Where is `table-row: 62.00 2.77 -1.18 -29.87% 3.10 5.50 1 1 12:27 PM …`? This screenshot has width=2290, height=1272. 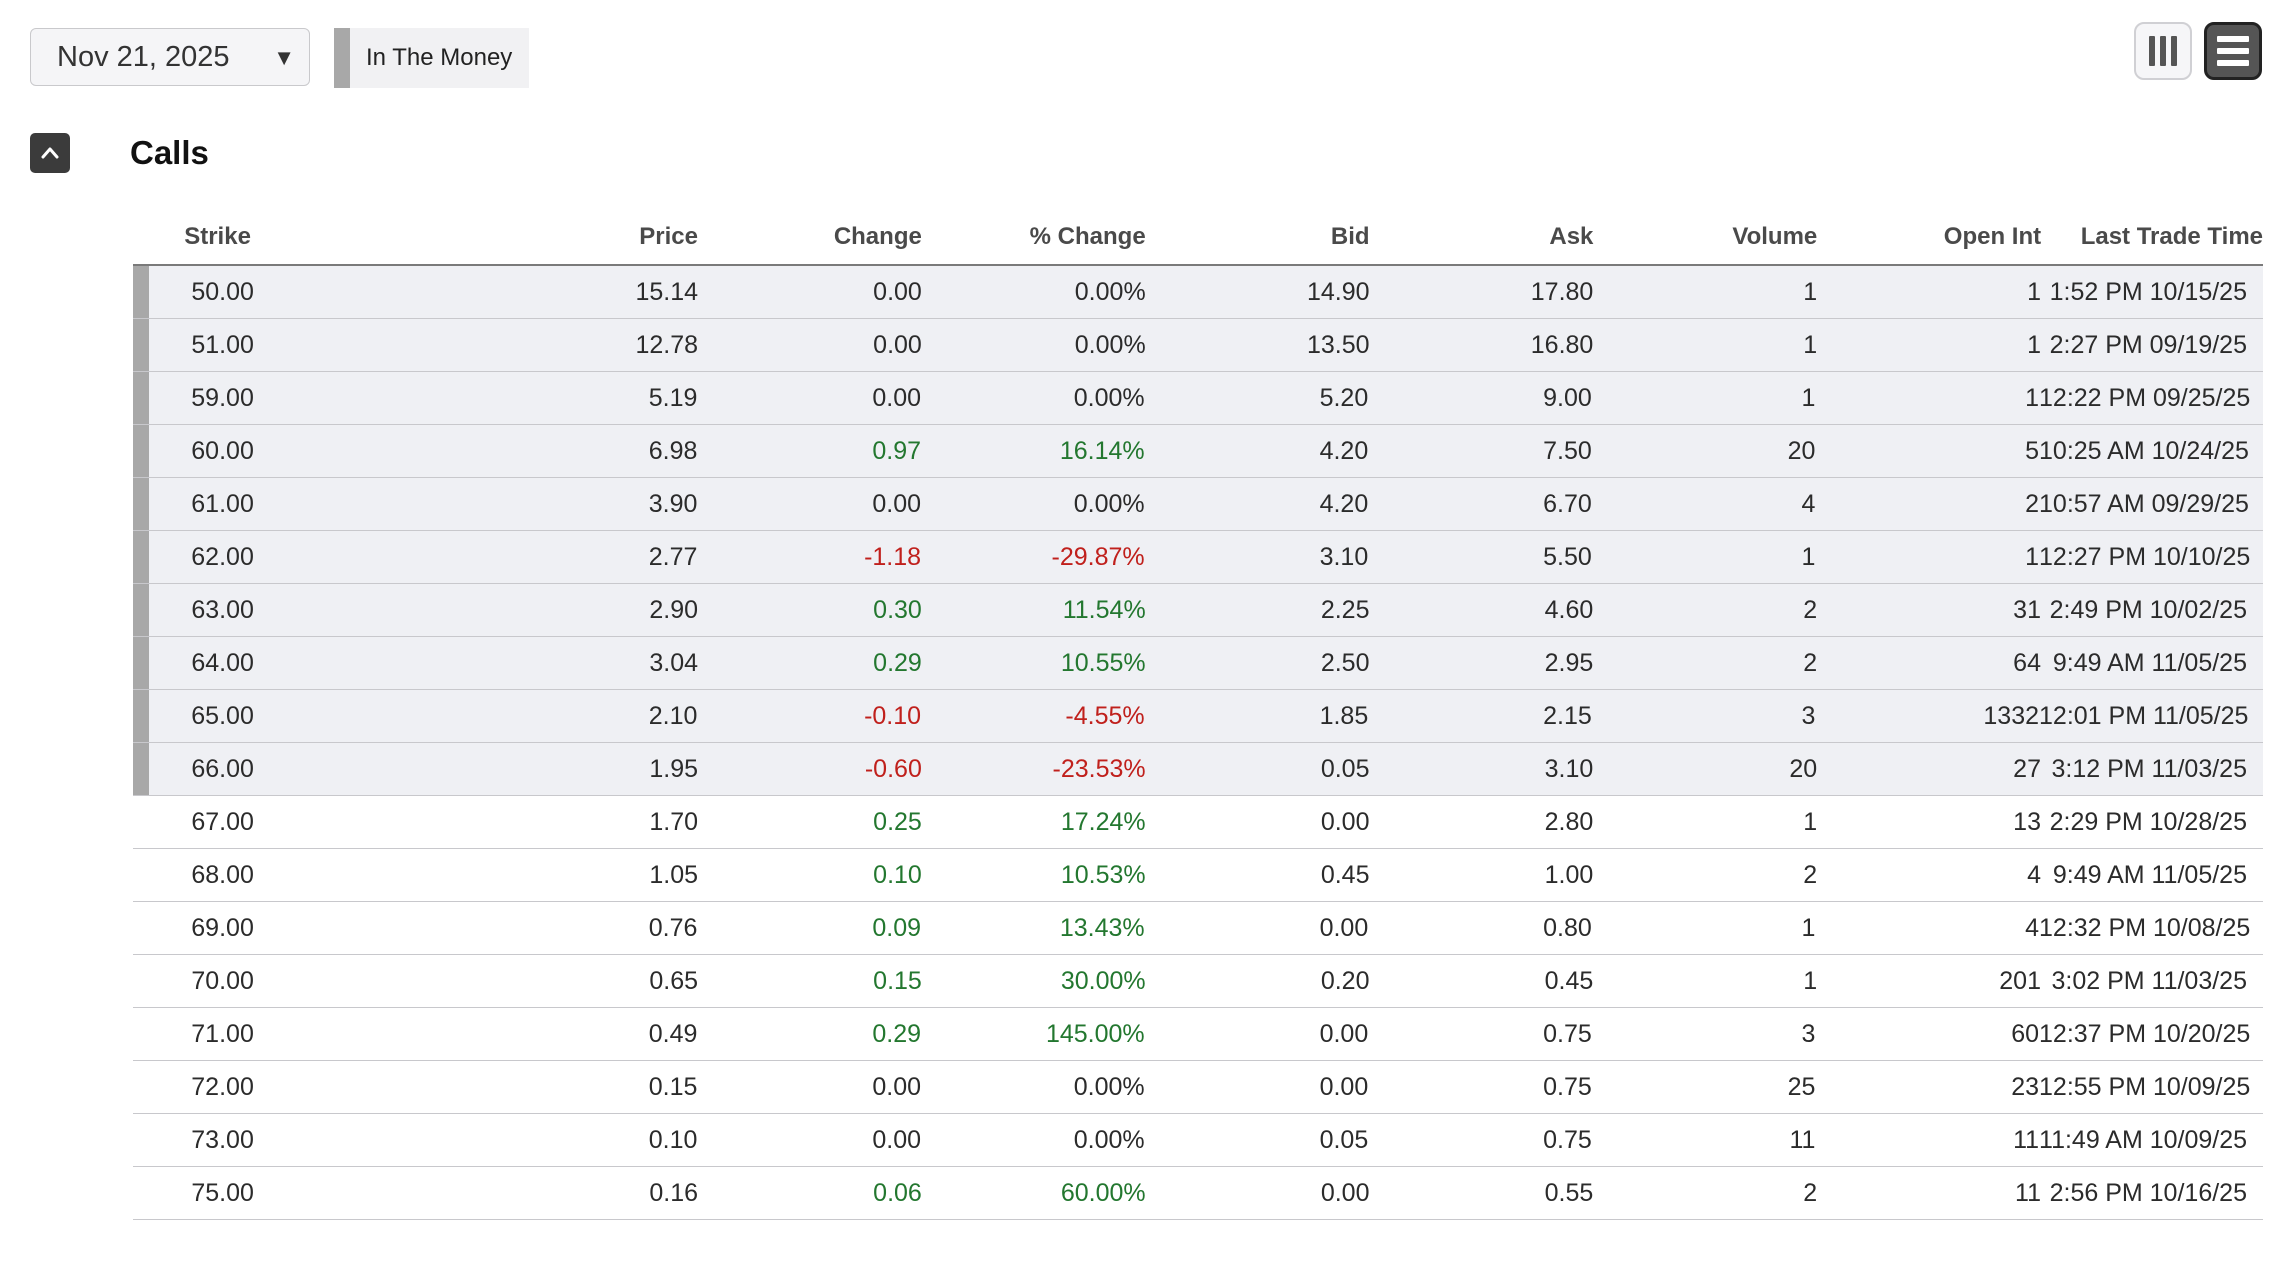
table-row: 62.00 2.77 -1.18 -29.87% 3.10 5.50 1 1 12:27 PM … is located at coordinates (1198, 557).